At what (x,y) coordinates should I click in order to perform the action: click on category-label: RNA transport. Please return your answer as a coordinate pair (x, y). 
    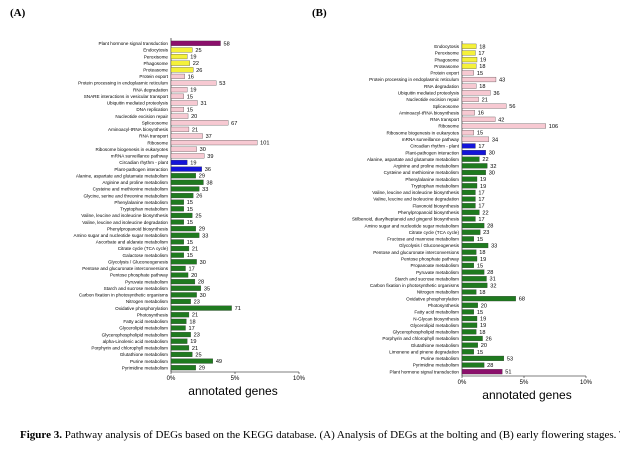
    Looking at the image, I should click on (445, 119).